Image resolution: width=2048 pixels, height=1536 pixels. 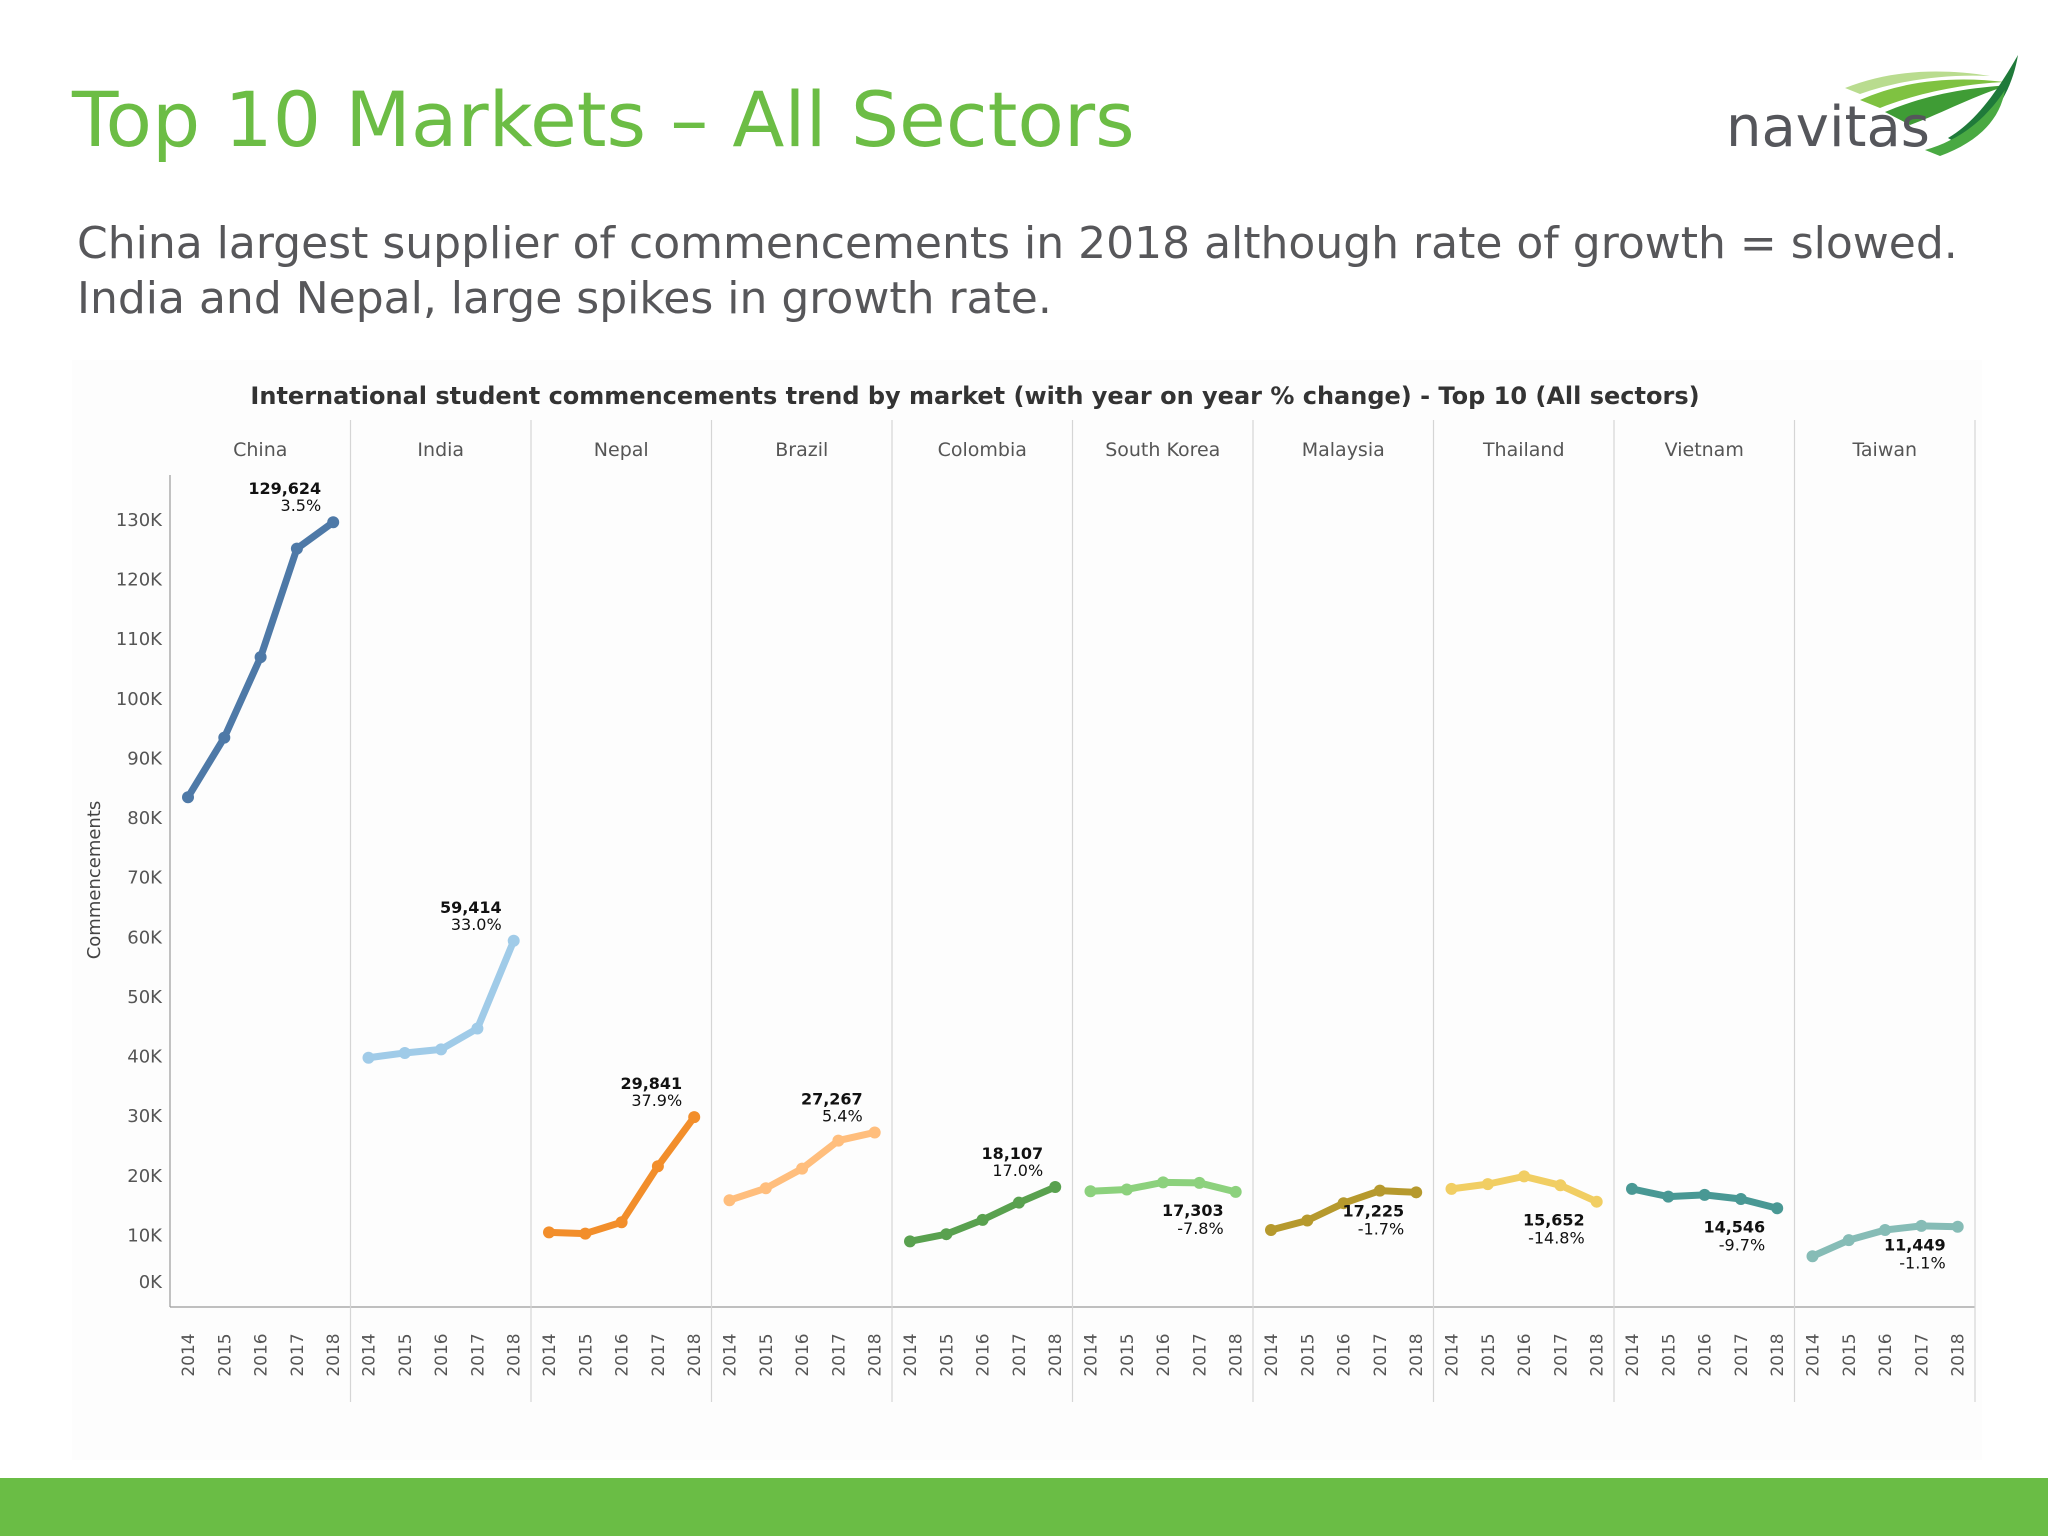 What do you see at coordinates (145, 997) in the screenshot?
I see `y-tick-label: 50K` at bounding box center [145, 997].